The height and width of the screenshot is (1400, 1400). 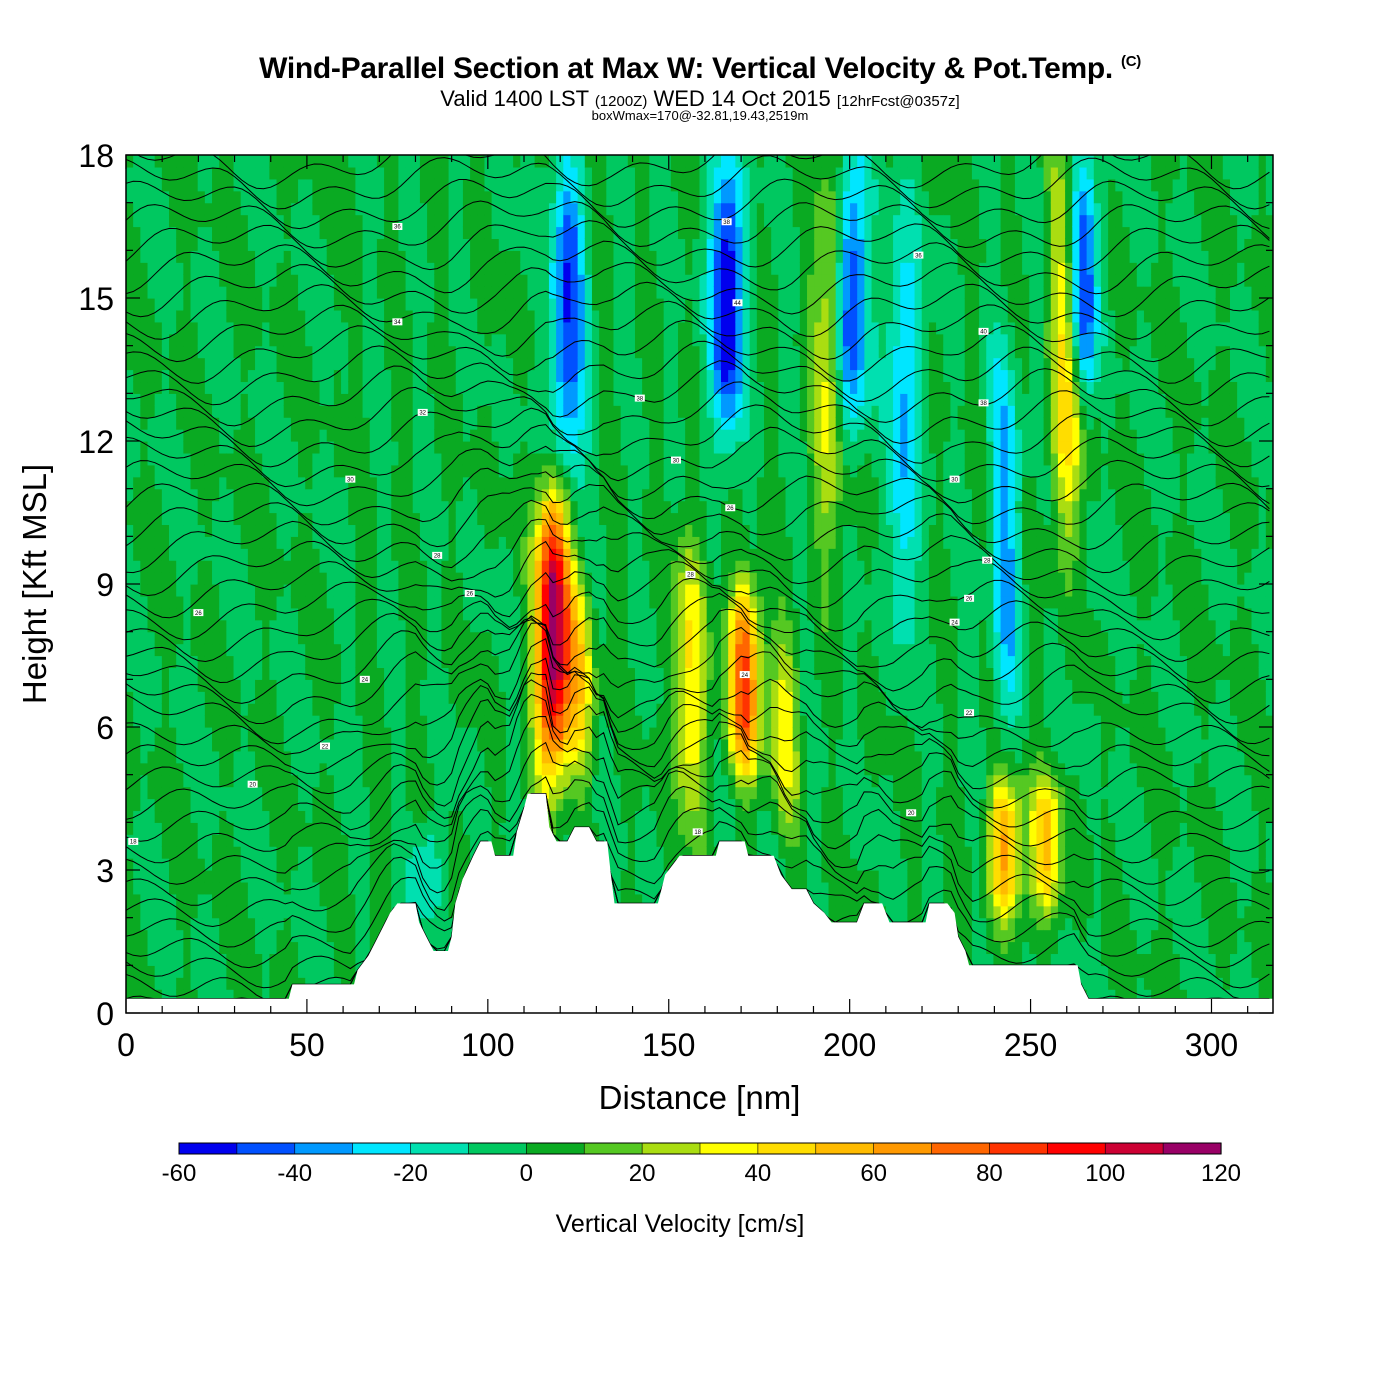 What do you see at coordinates (1221, 1173) in the screenshot?
I see `colorbar-tick-label: 120` at bounding box center [1221, 1173].